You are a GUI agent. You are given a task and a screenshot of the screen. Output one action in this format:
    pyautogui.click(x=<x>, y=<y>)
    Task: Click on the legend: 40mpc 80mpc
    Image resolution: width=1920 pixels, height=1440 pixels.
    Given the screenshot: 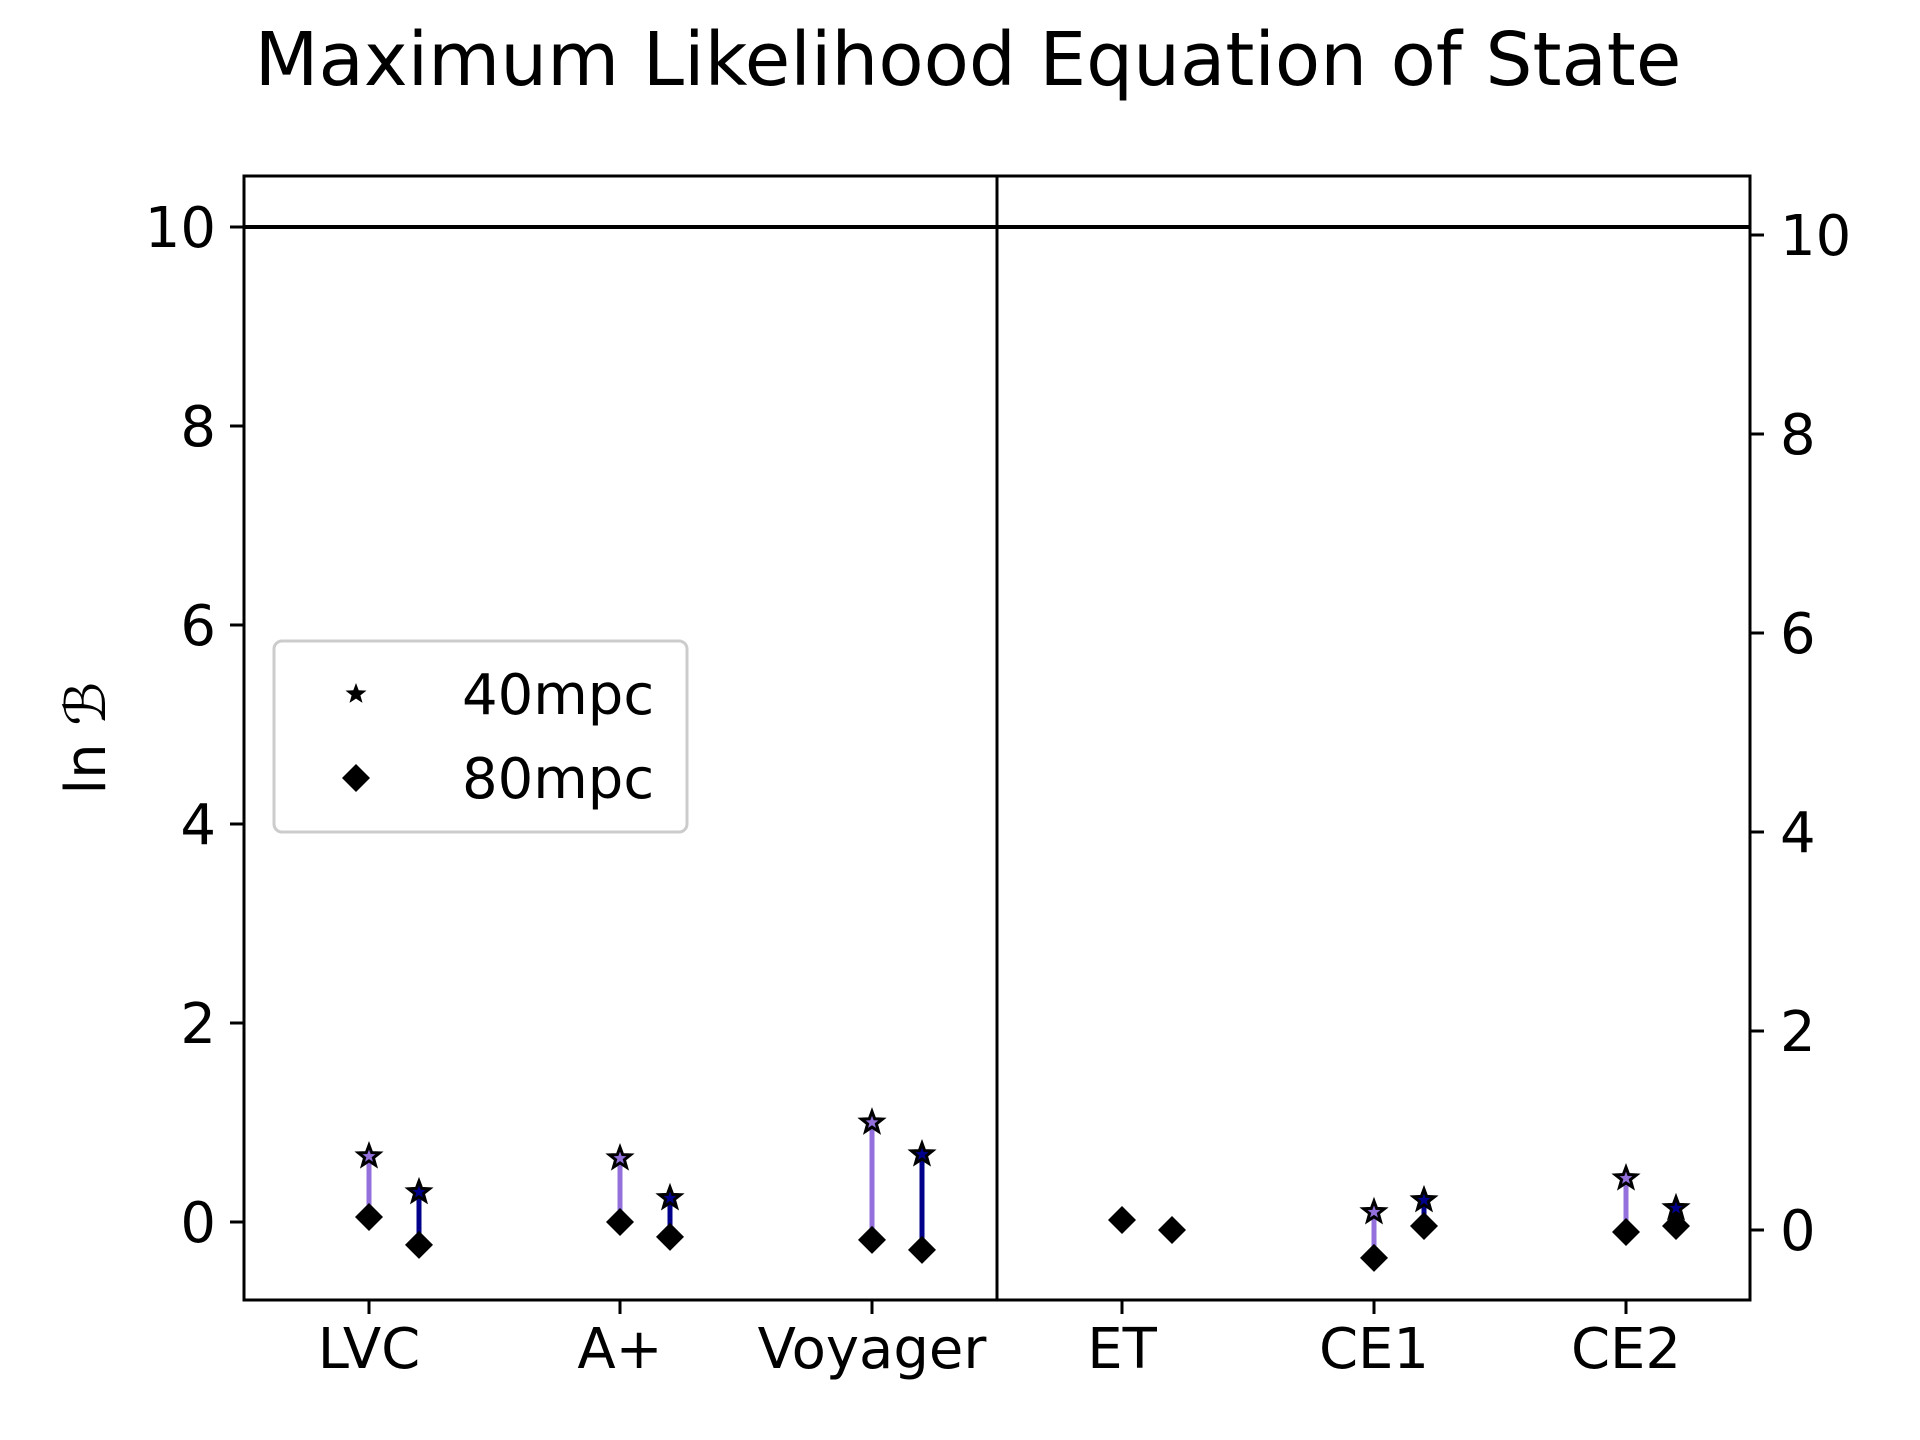 What is the action you would take?
    pyautogui.click(x=480, y=736)
    